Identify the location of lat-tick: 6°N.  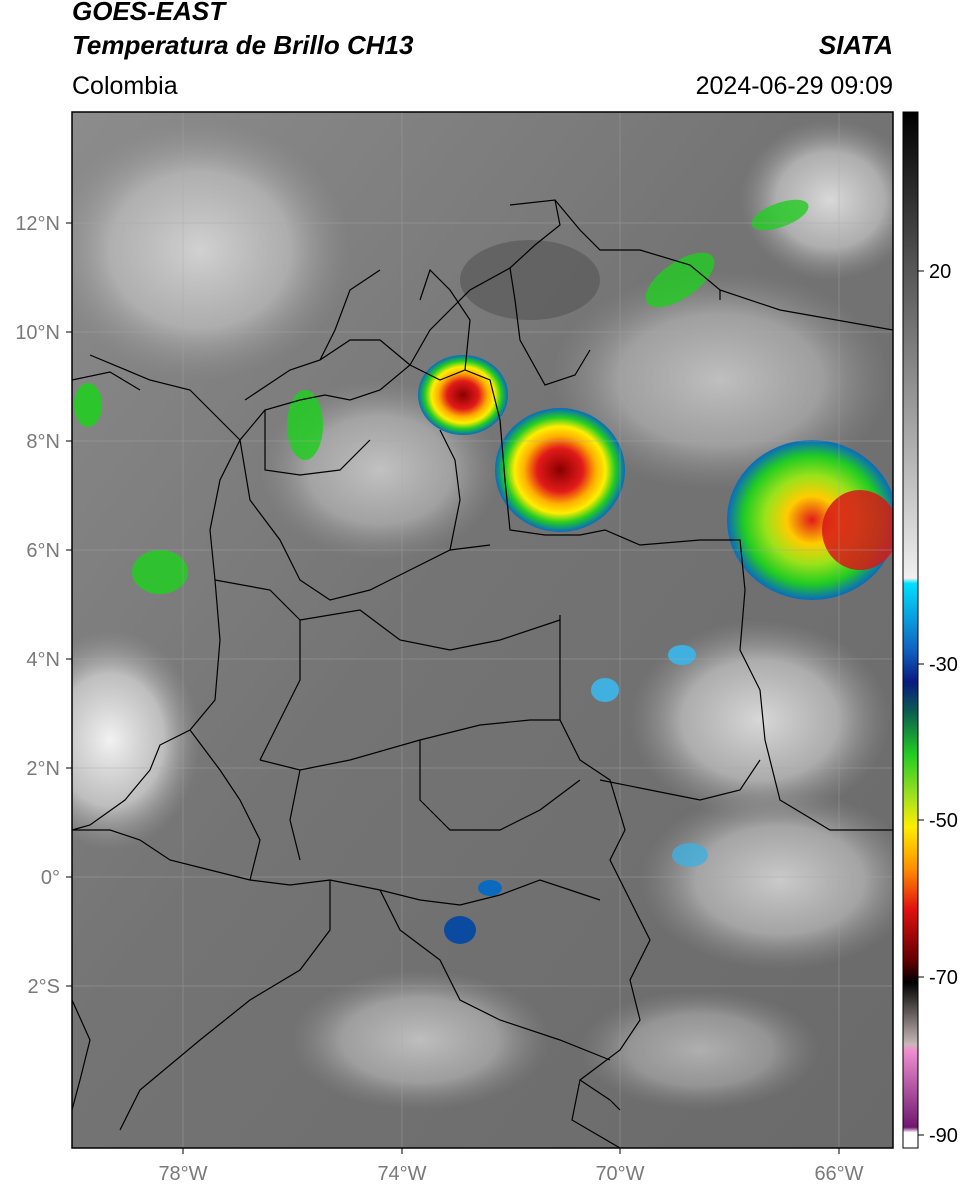
(43, 551).